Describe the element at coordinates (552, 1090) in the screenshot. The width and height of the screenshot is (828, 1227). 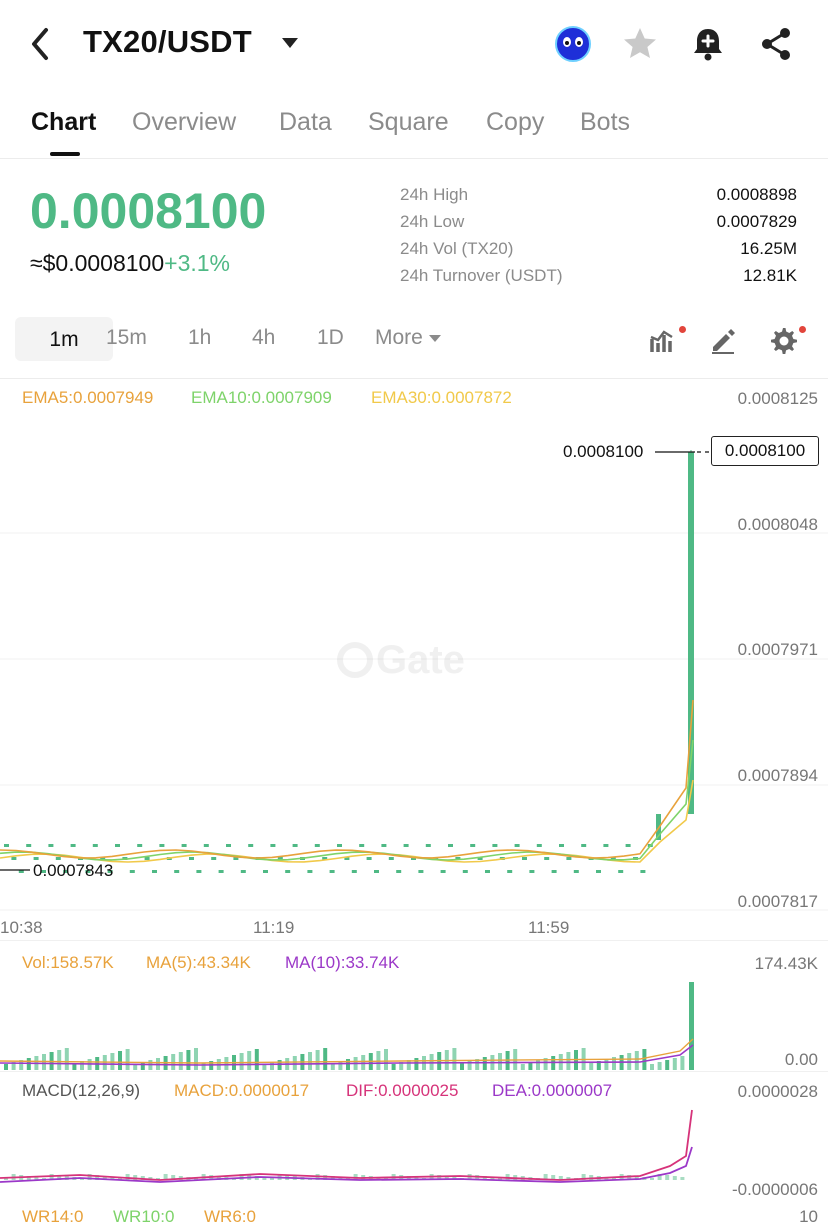
I see `dea-value: DEA:0.0000007` at that location.